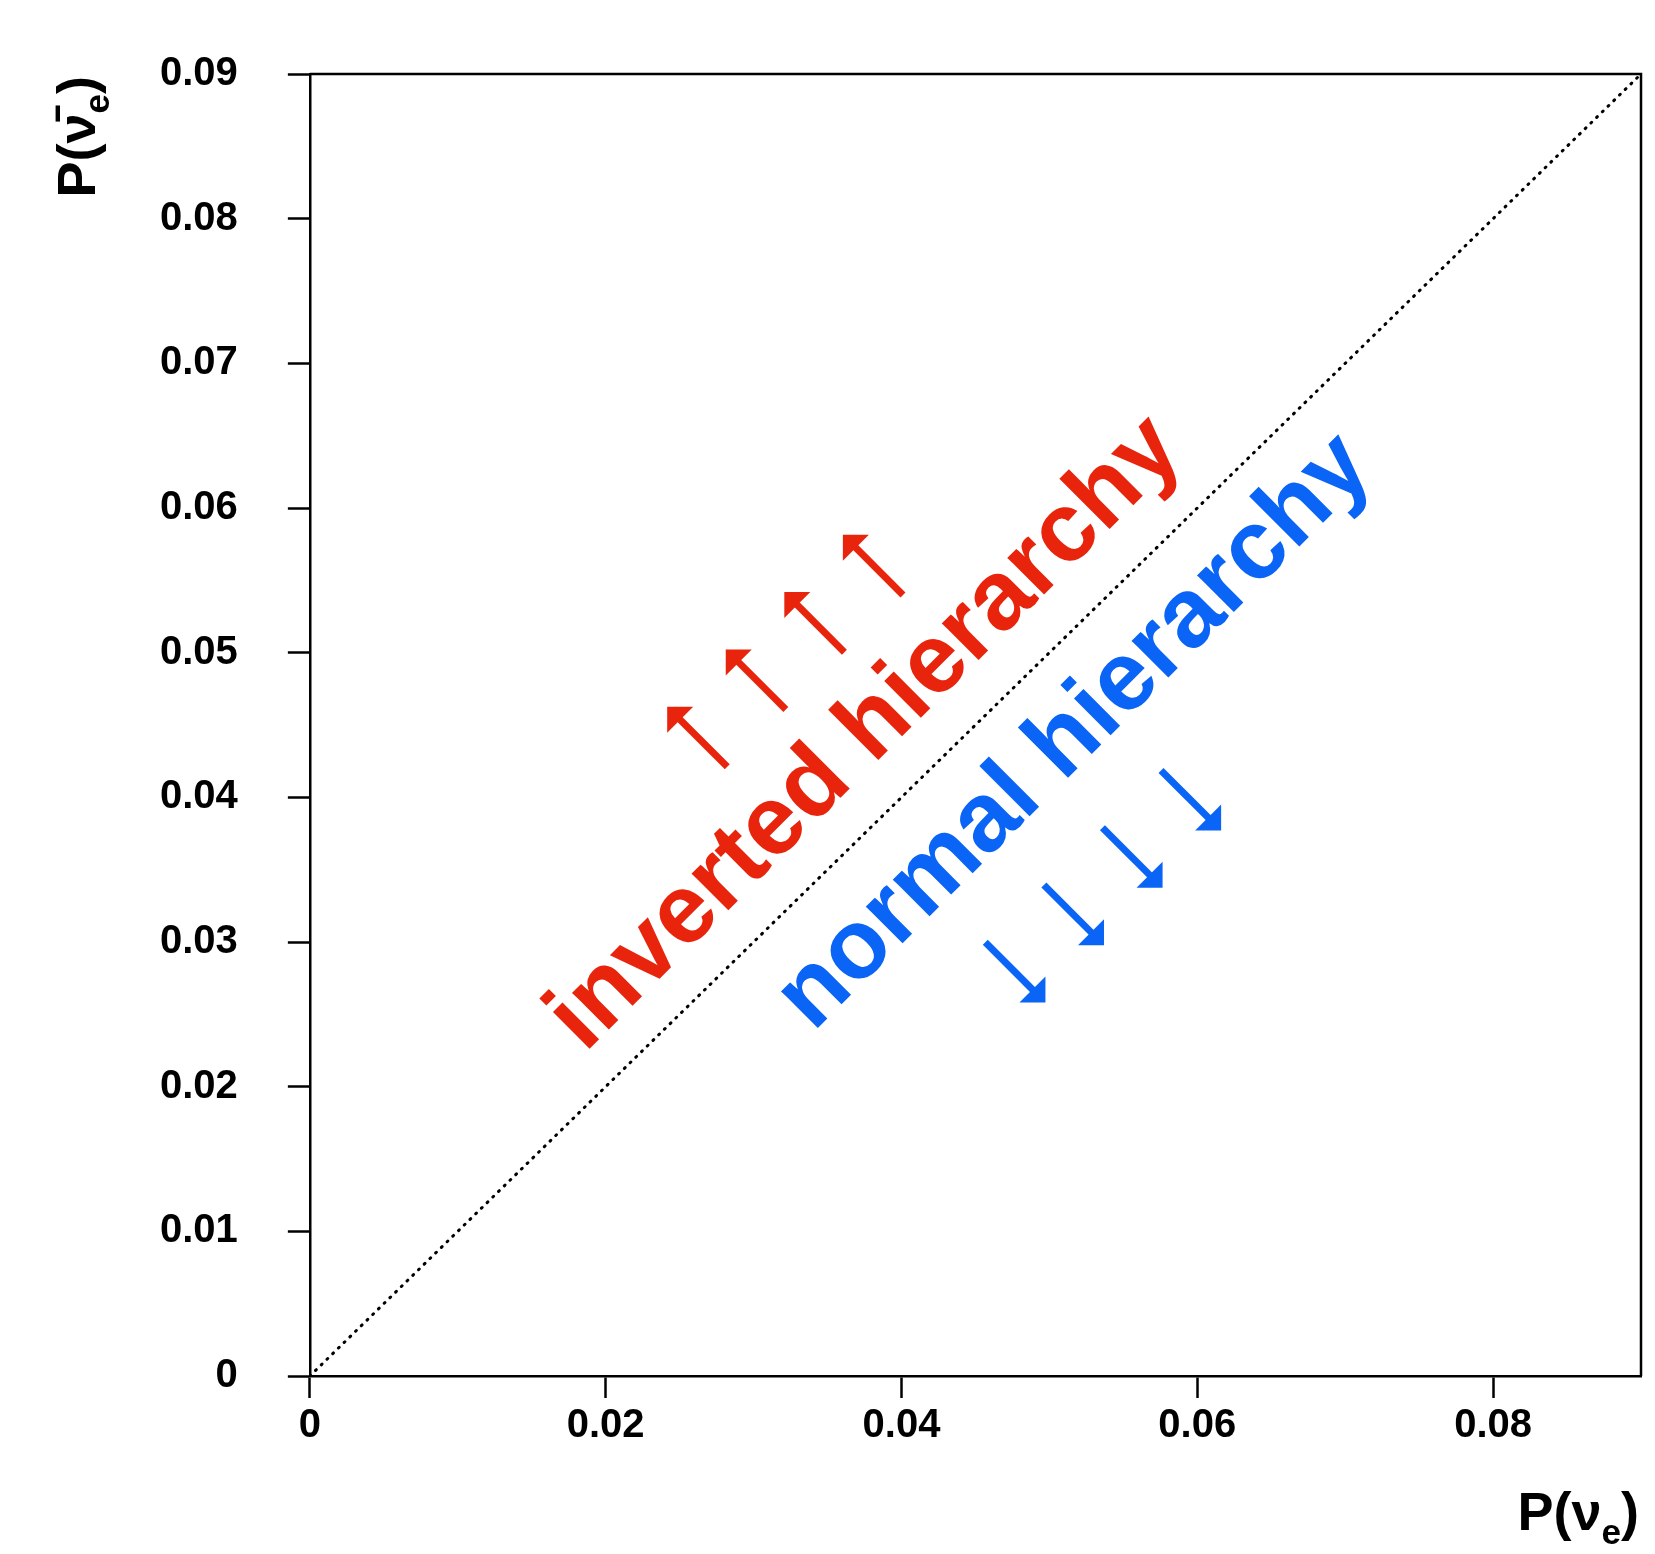  Describe the element at coordinates (198, 939) in the screenshot. I see `y-tick-label: 0.03` at that location.